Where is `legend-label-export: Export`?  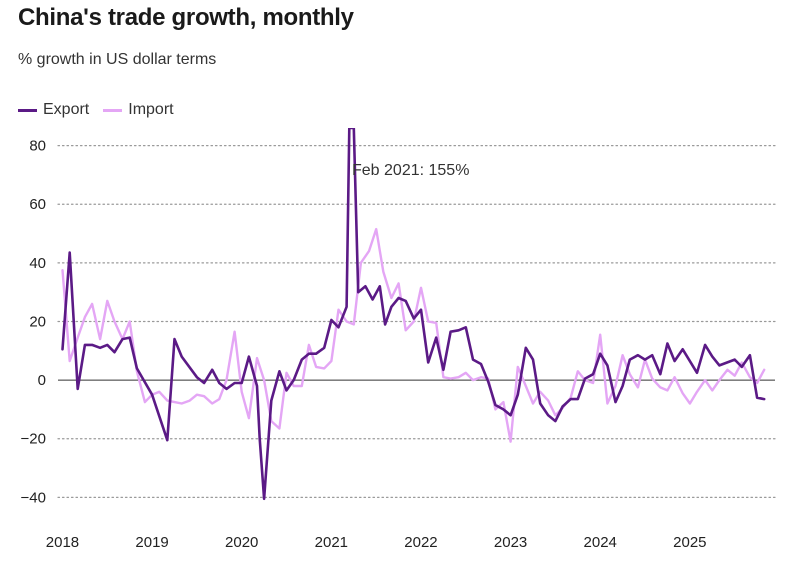
legend-label-export: Export is located at coordinates (66, 109).